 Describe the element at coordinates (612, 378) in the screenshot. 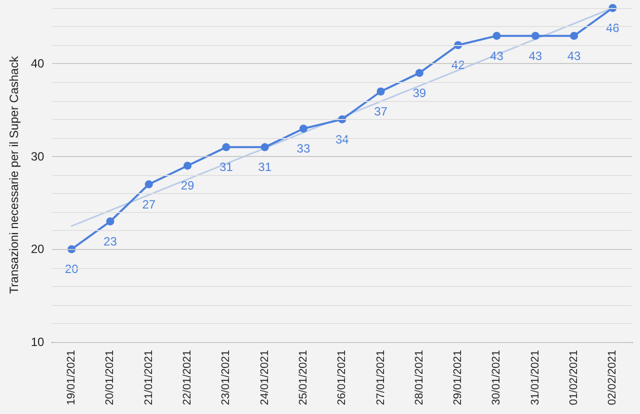

I see `x-tick-label: 02/02/2021` at that location.